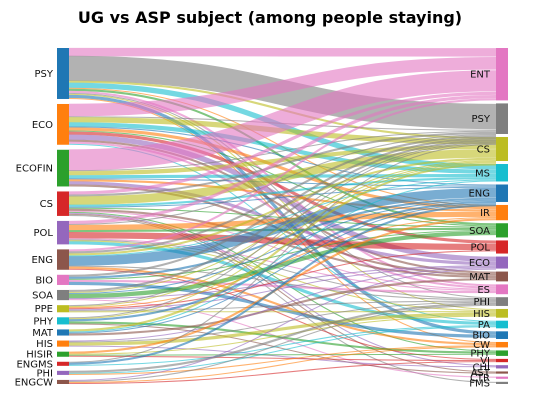  Describe the element at coordinates (63, 203) in the screenshot. I see `left-node-cs` at that location.